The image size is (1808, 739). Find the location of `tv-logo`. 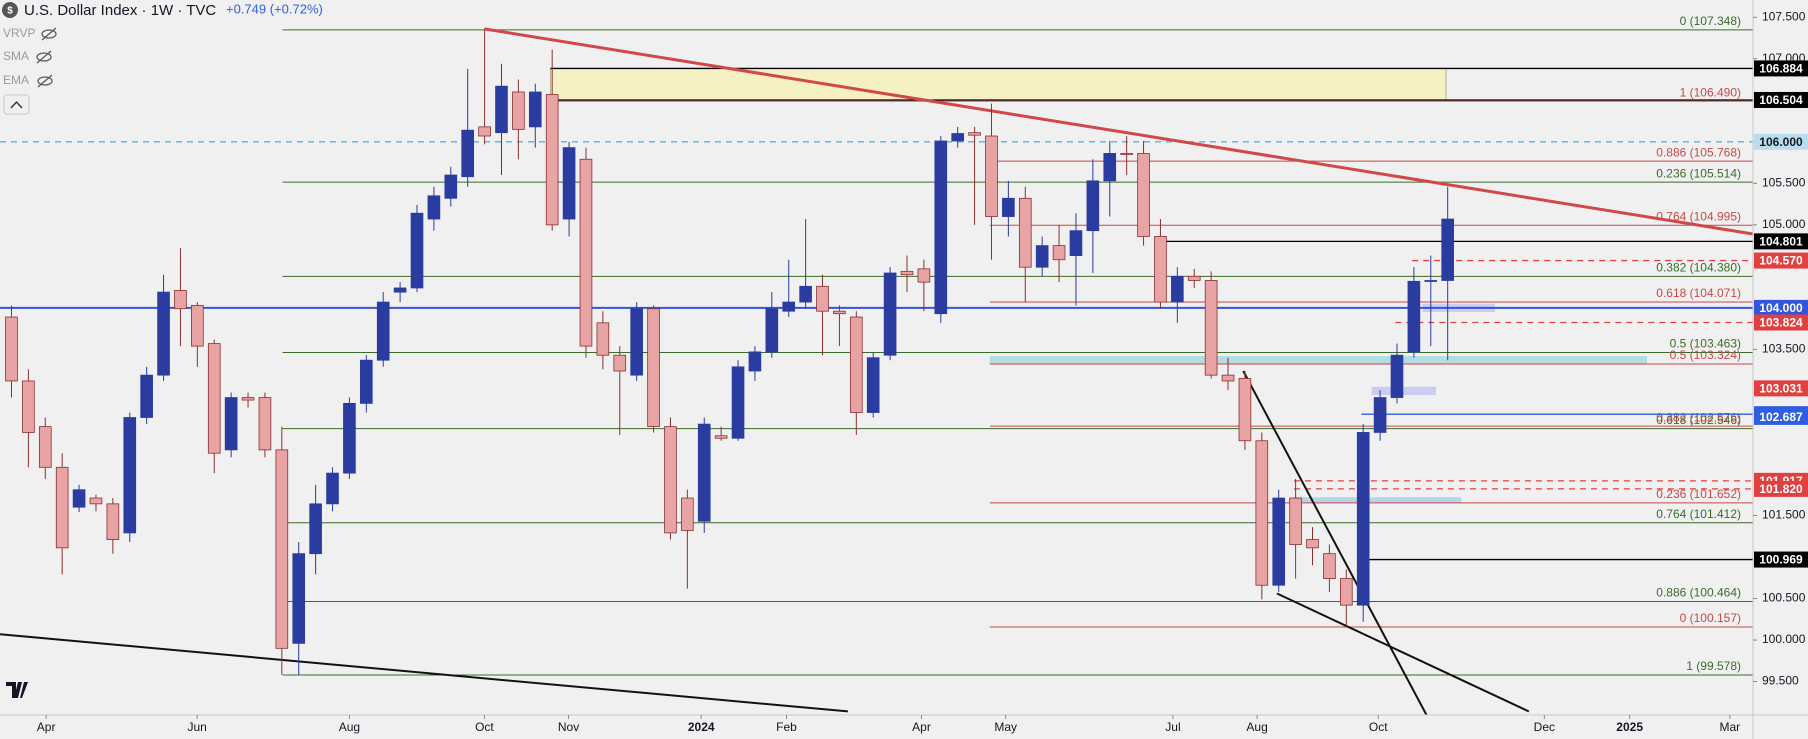

tv-logo is located at coordinates (17, 690).